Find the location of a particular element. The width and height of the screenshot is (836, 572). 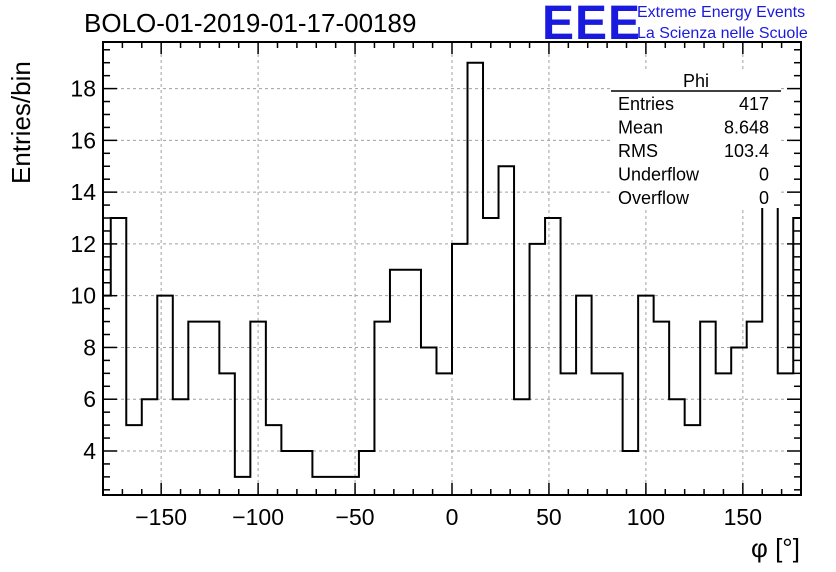

x-tick-label: −50 is located at coordinates (355, 517).